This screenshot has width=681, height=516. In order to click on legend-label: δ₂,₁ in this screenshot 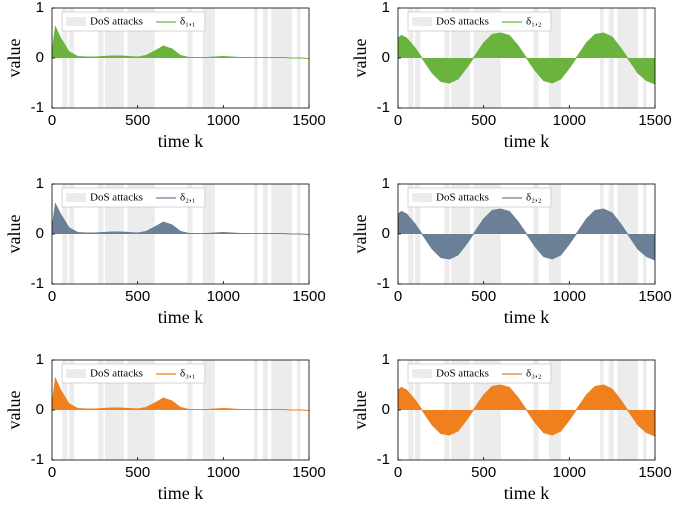, I will do `click(188, 198)`.